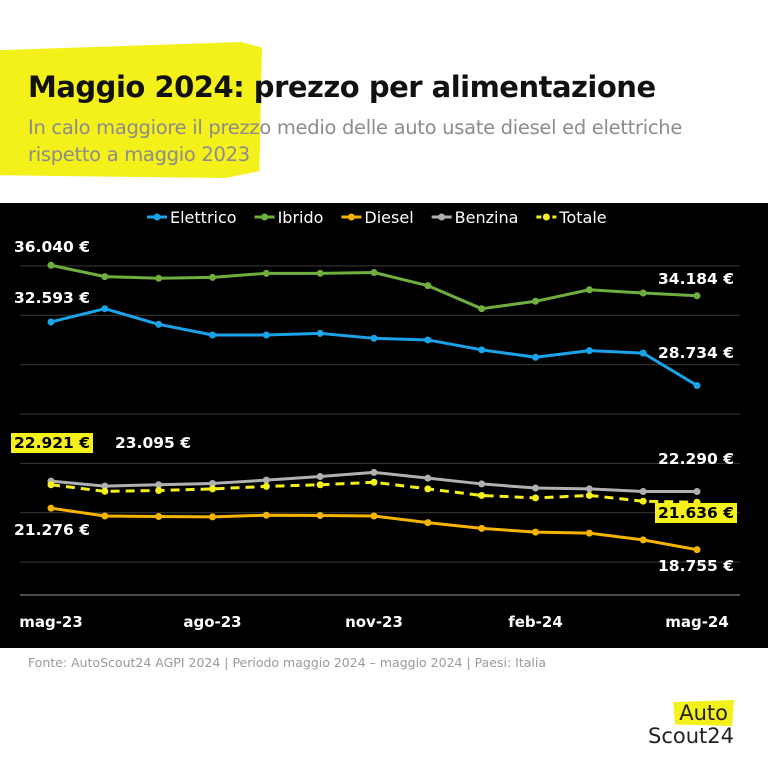 The width and height of the screenshot is (768, 768). What do you see at coordinates (52, 247) in the screenshot?
I see `data-label: 36.040 €` at bounding box center [52, 247].